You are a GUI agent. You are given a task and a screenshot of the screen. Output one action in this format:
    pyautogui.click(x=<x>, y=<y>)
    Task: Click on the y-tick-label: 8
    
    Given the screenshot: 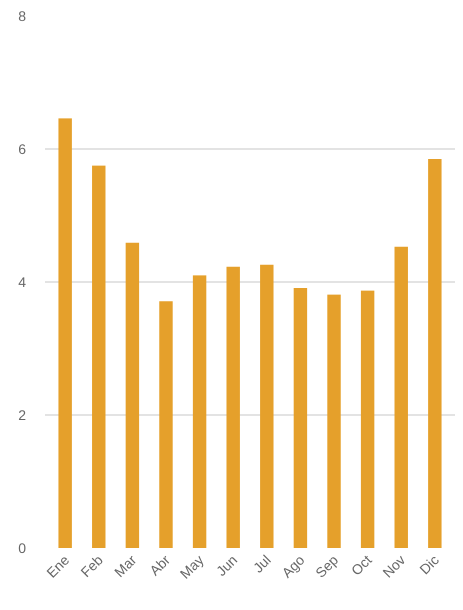 What is the action you would take?
    pyautogui.click(x=22, y=16)
    